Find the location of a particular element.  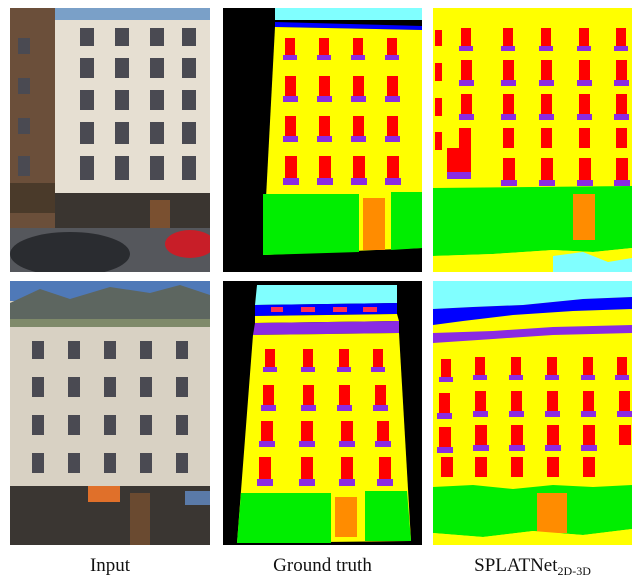

caption-method-subscript: 2D-3D is located at coordinates (574, 571).